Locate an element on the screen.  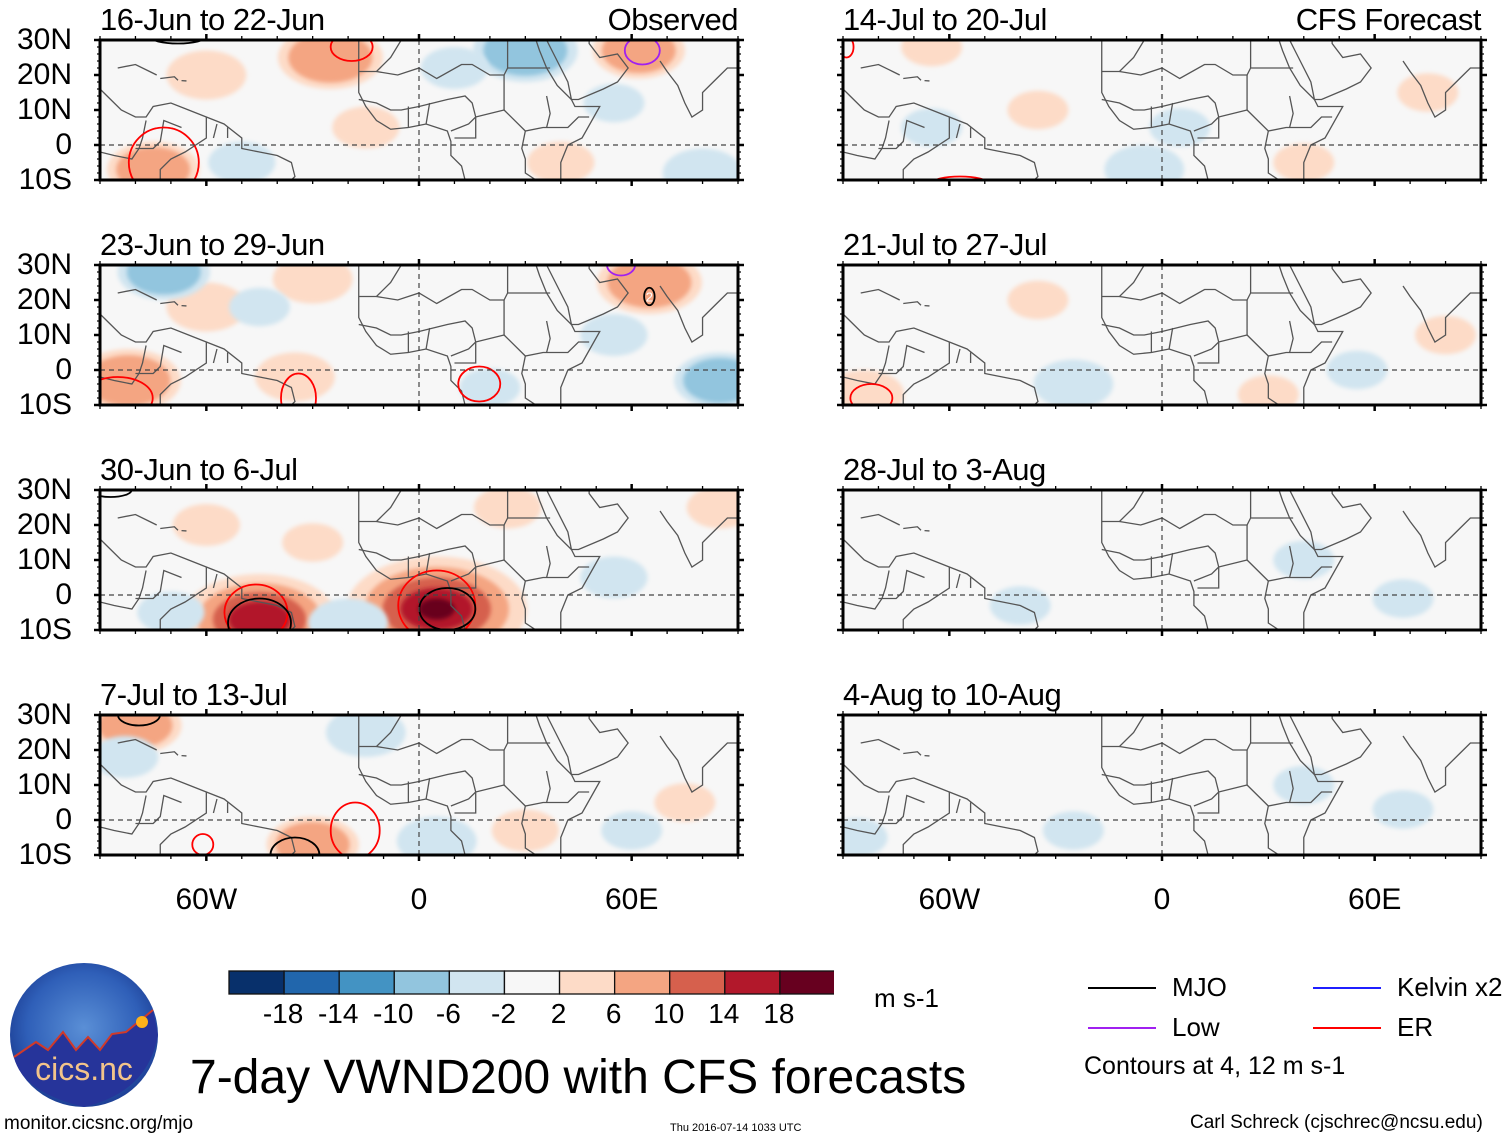
map-panel-fc3 is located at coordinates (1162, 560).